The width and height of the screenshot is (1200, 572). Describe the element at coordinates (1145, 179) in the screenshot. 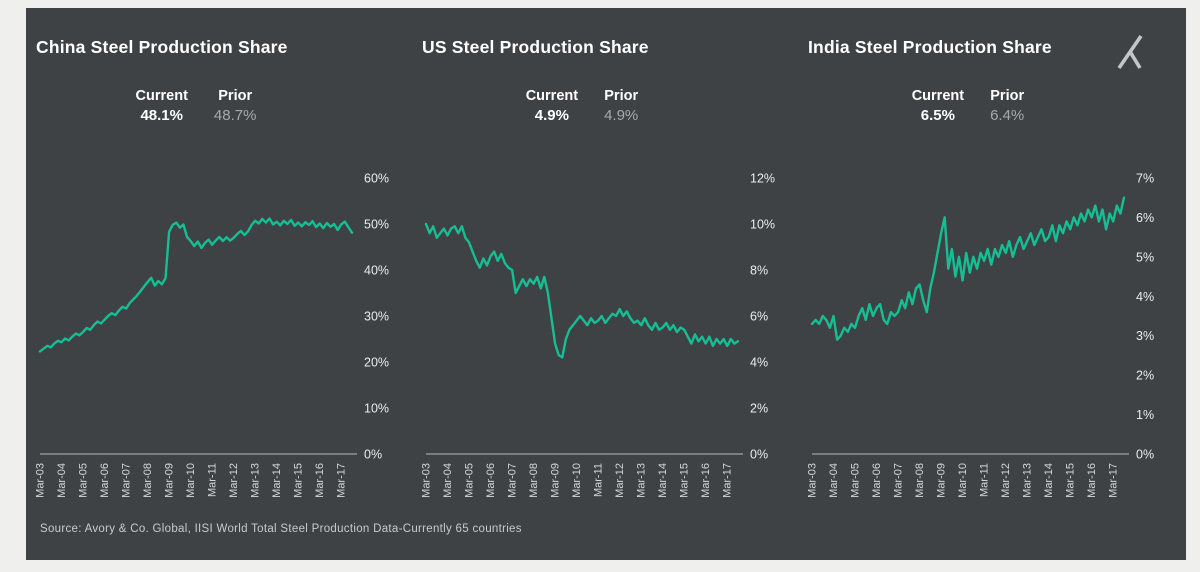

I see `svg-text: 7%` at that location.